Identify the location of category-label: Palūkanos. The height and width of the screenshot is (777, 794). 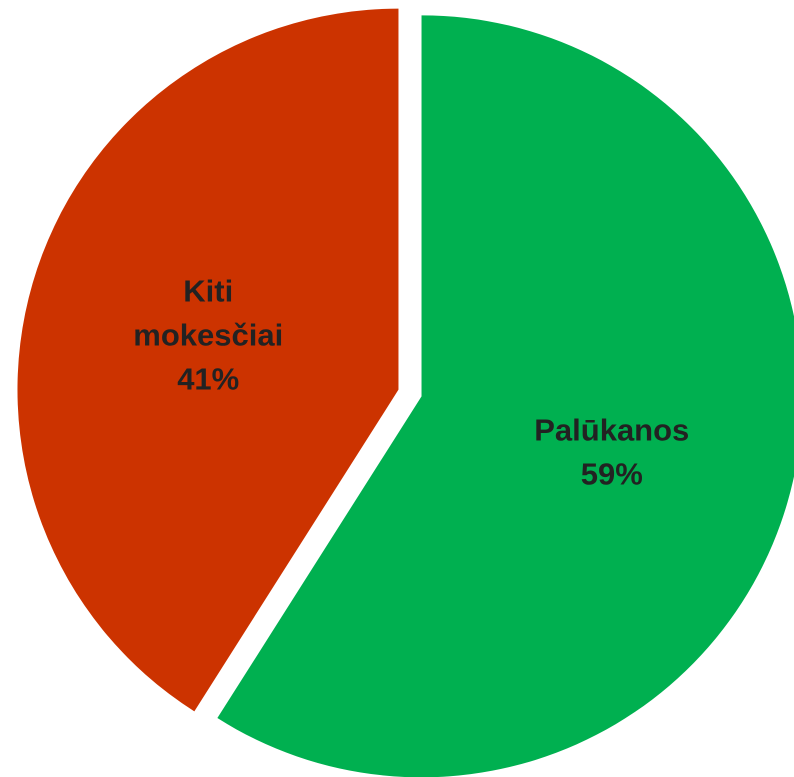
(611, 430).